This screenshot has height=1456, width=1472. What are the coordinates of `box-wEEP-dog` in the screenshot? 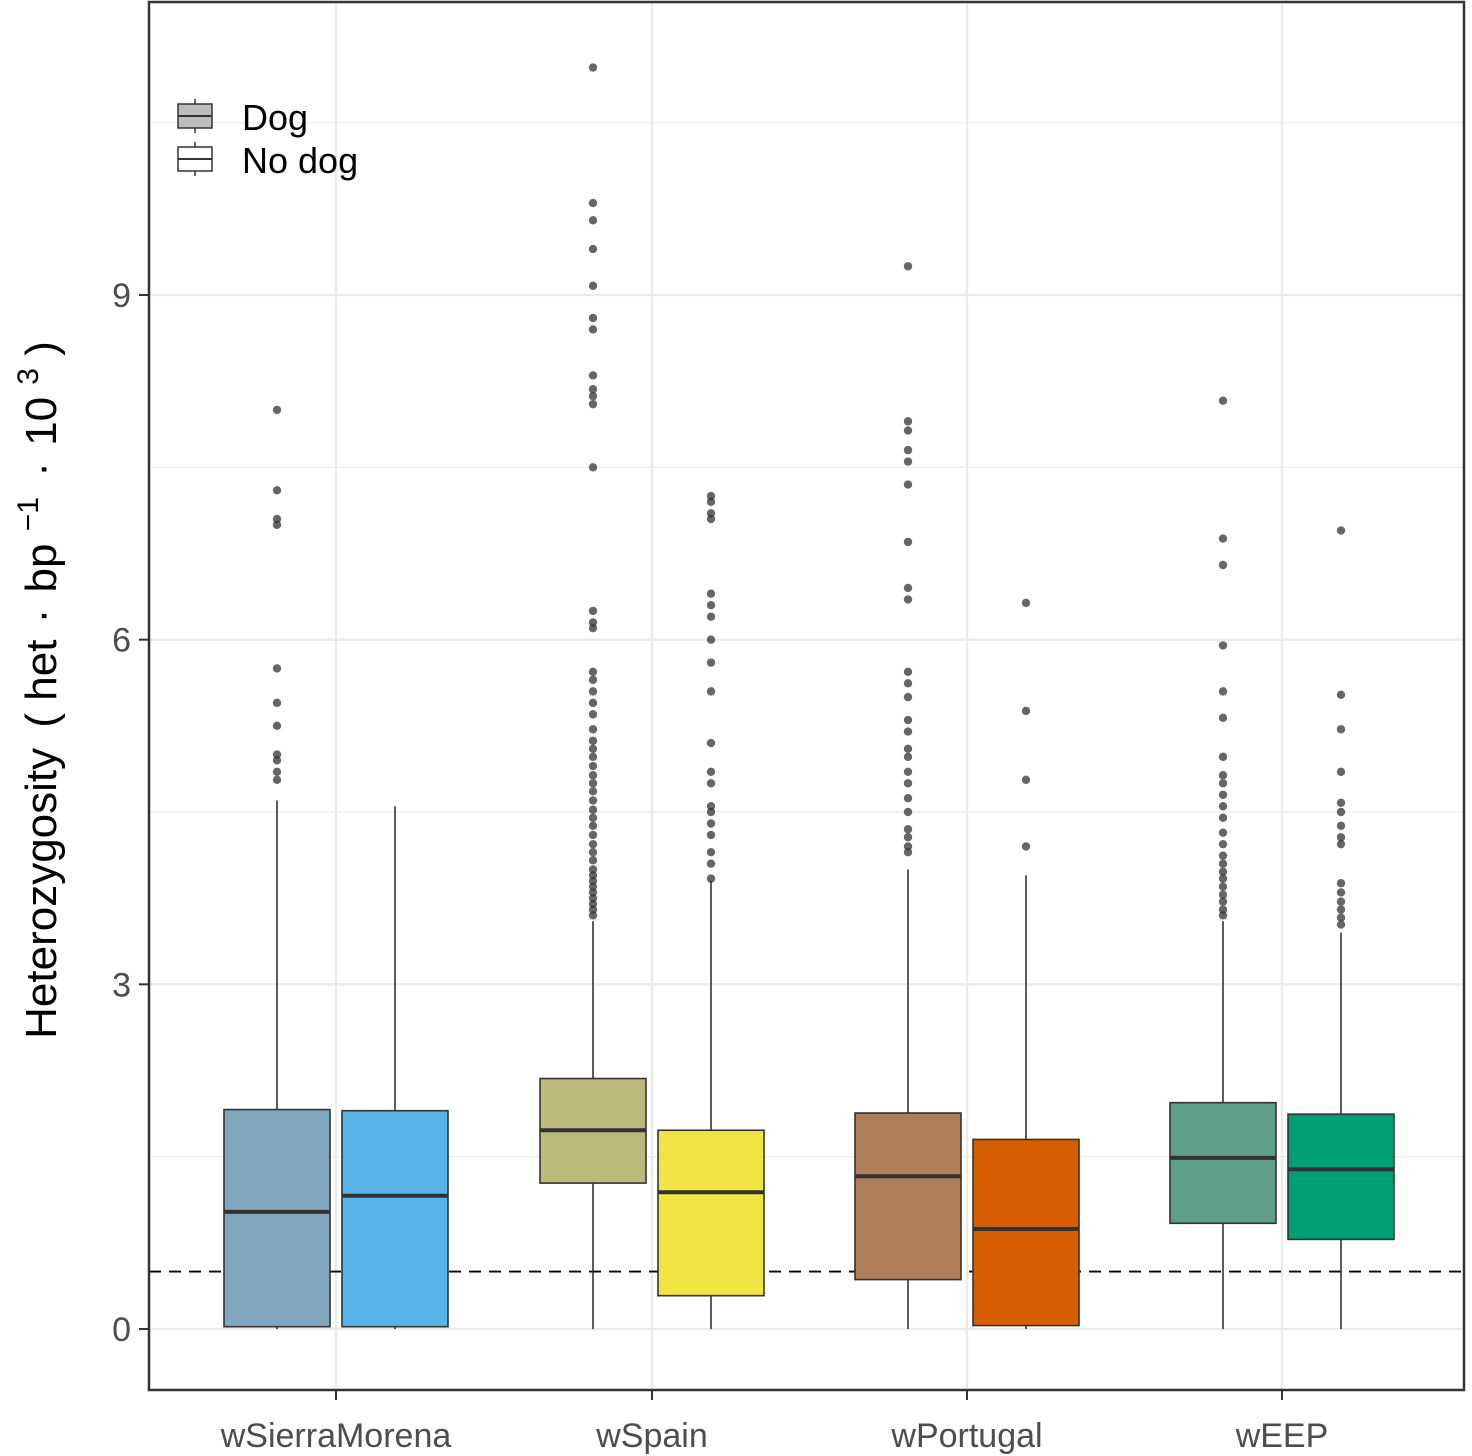 It's located at (1223, 862).